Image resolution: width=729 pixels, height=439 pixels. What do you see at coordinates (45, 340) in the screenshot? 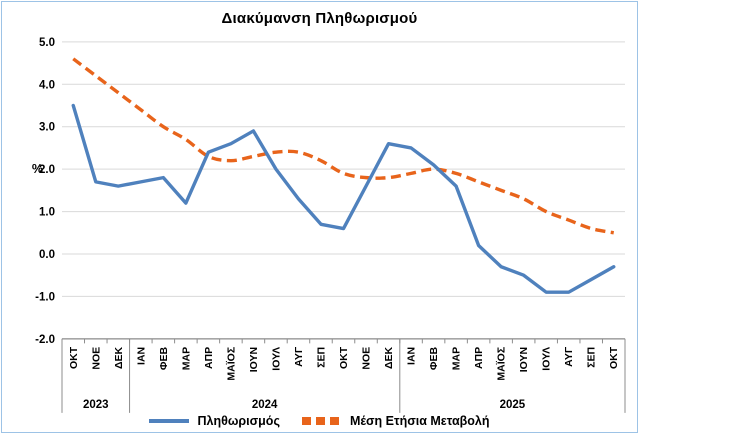
I see `y-axis-tick-label: -2.0` at bounding box center [45, 340].